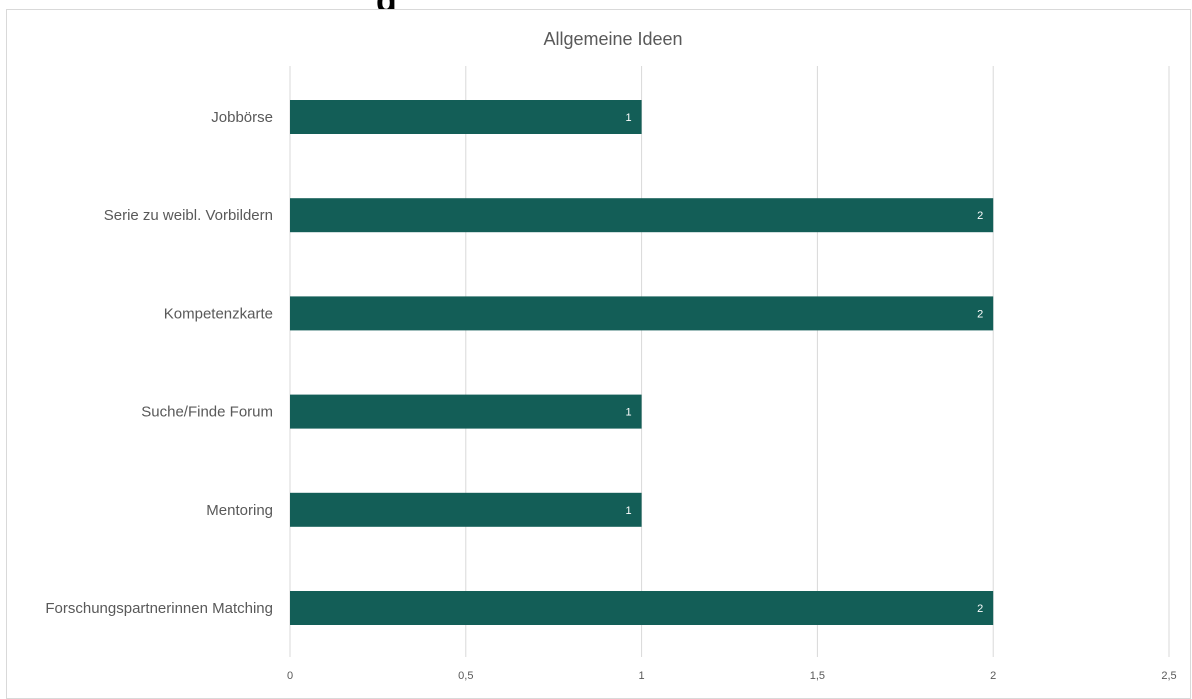  Describe the element at coordinates (290, 676) in the screenshot. I see `x-tick-label: 0` at that location.